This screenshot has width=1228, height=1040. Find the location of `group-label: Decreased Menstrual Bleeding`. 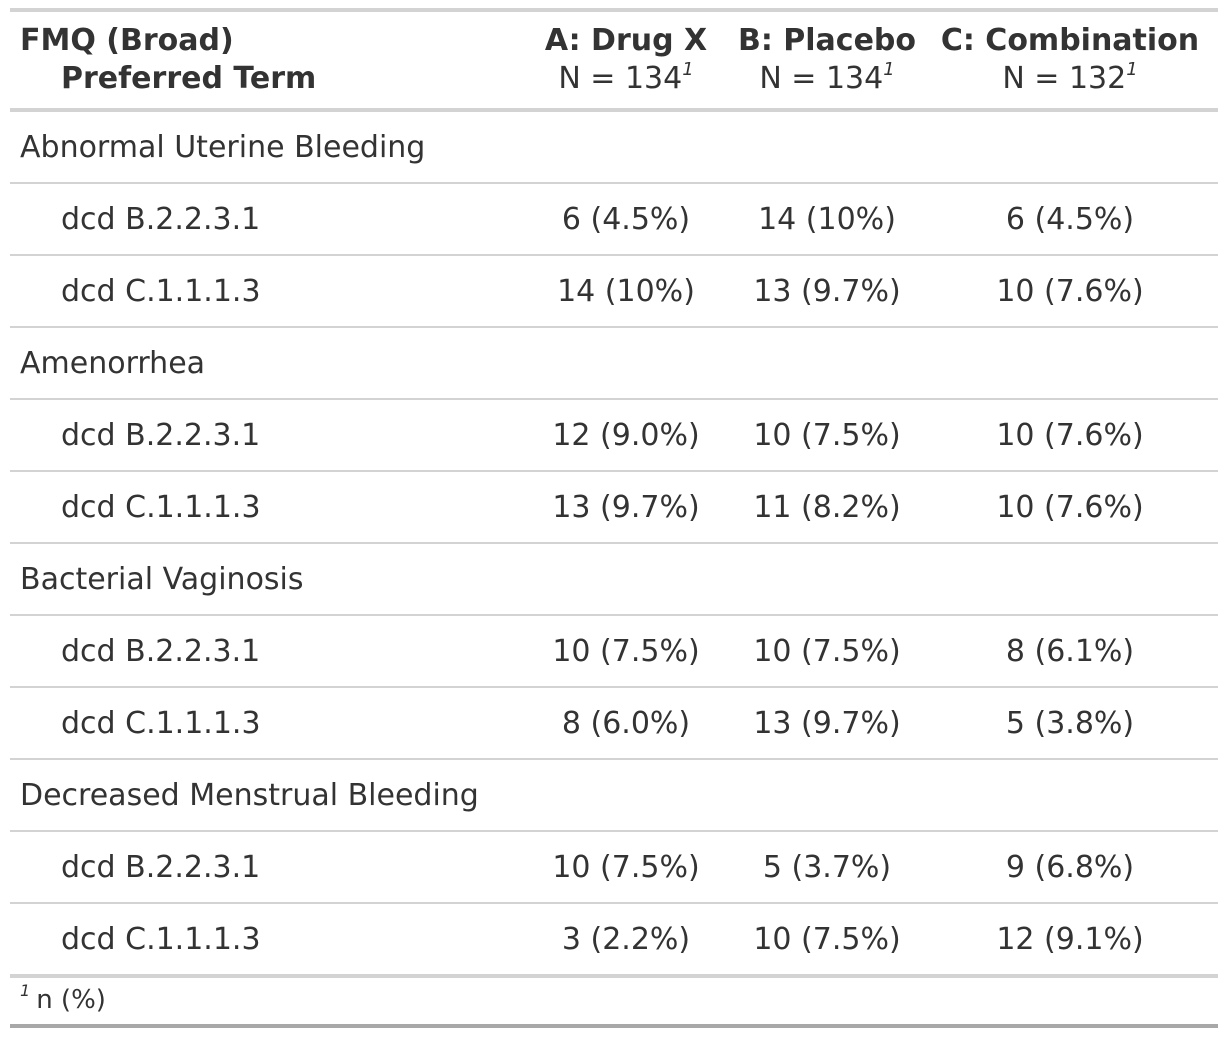

group-label: Decreased Menstrual Bleeding is located at coordinates (614, 795).